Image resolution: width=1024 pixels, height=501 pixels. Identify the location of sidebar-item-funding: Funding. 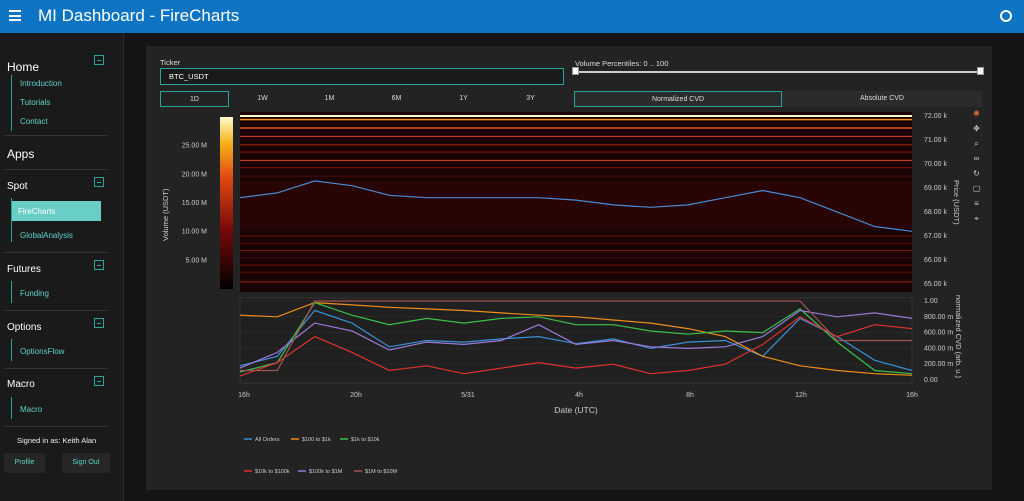
(34, 293).